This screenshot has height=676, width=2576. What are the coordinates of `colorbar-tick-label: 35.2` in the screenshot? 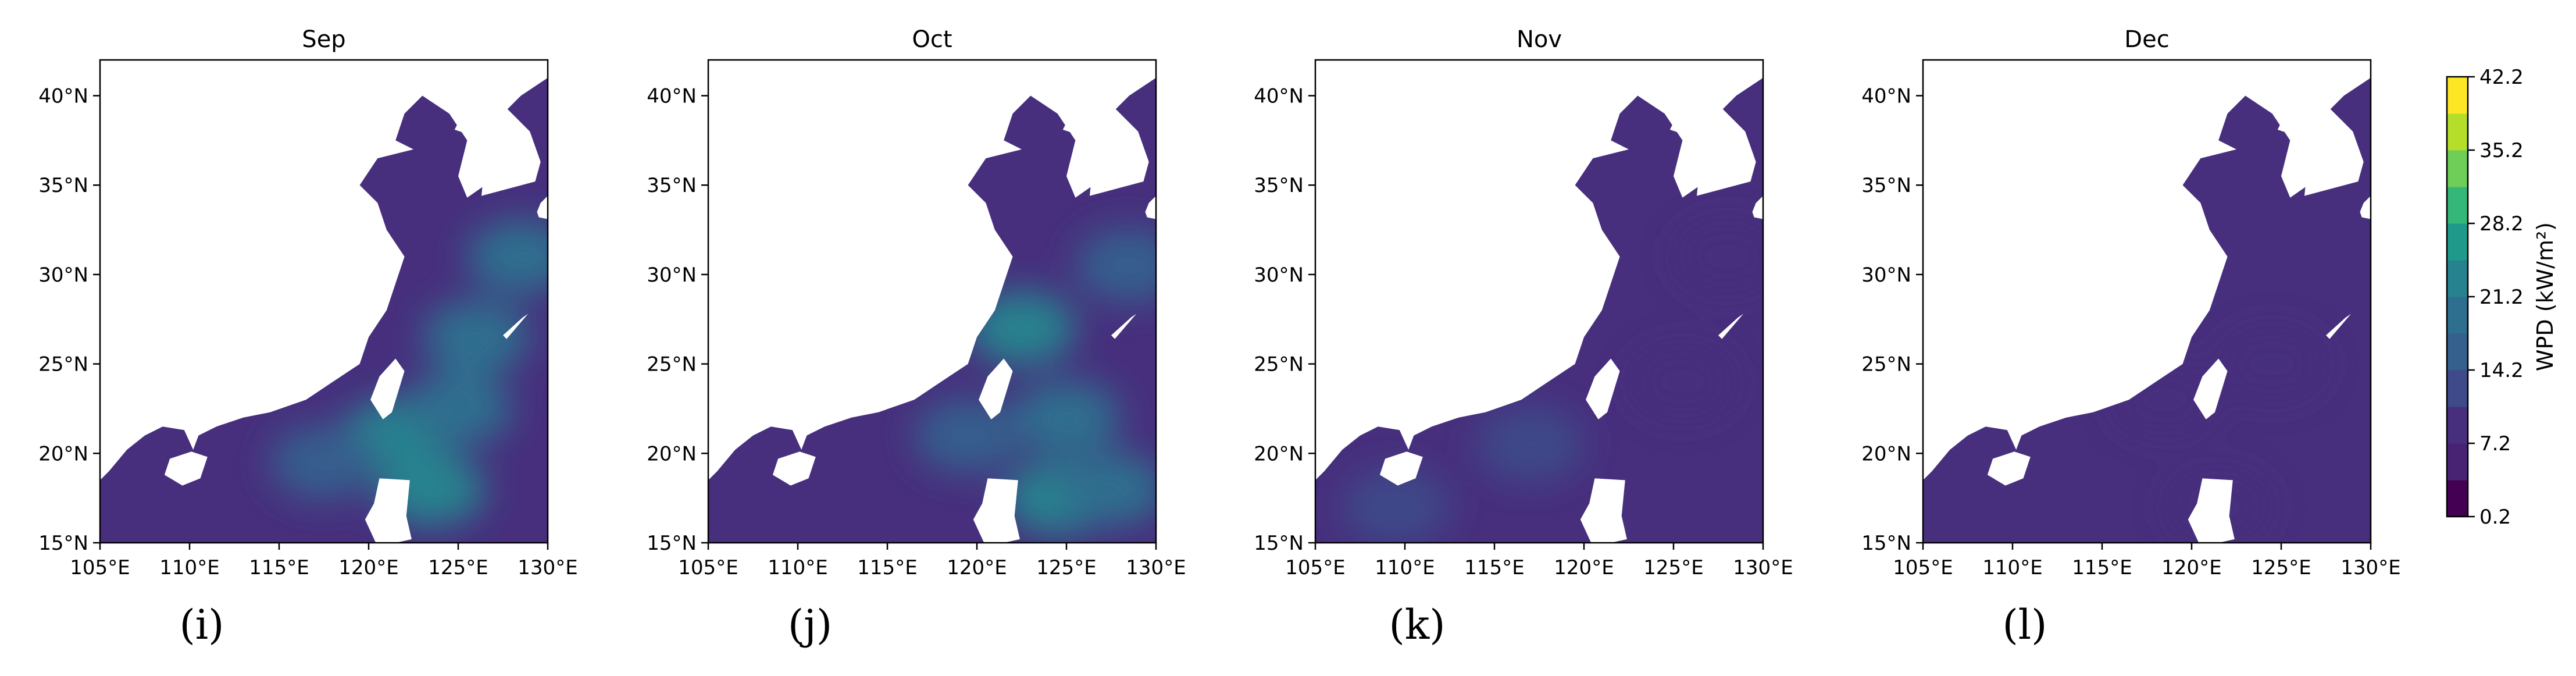 It's located at (2502, 151).